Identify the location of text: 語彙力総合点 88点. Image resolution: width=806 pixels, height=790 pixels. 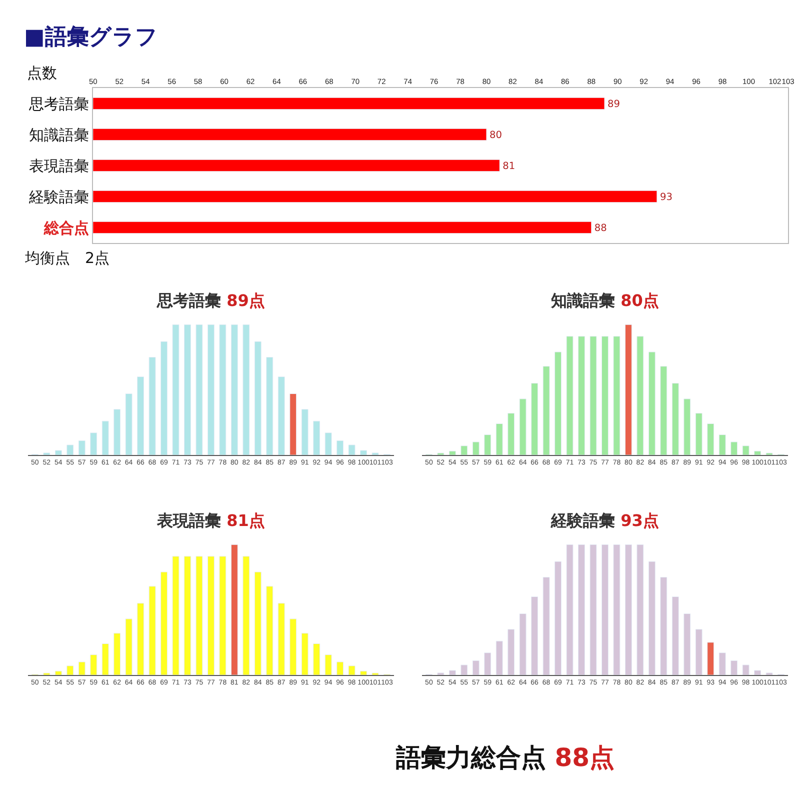
(505, 757).